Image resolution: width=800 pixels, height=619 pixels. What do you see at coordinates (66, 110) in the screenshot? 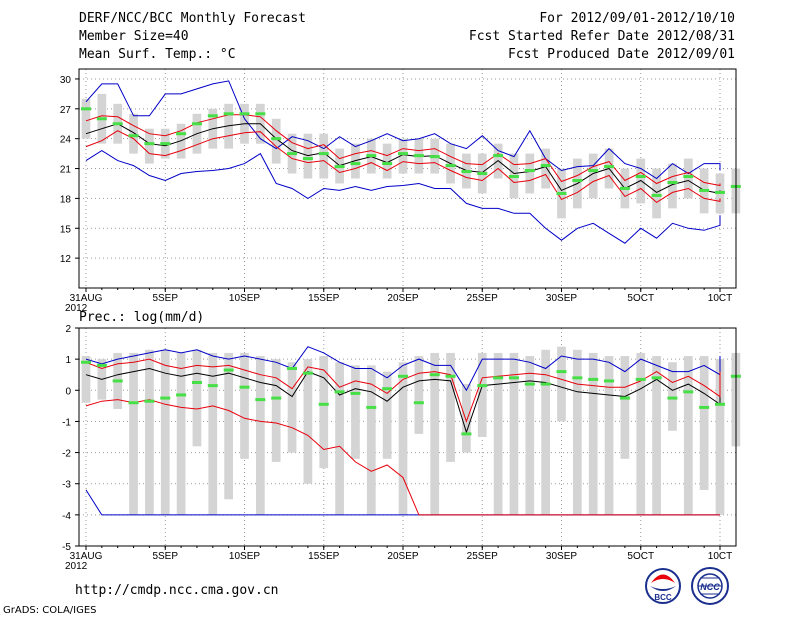
I see `y-tick-label: 27` at bounding box center [66, 110].